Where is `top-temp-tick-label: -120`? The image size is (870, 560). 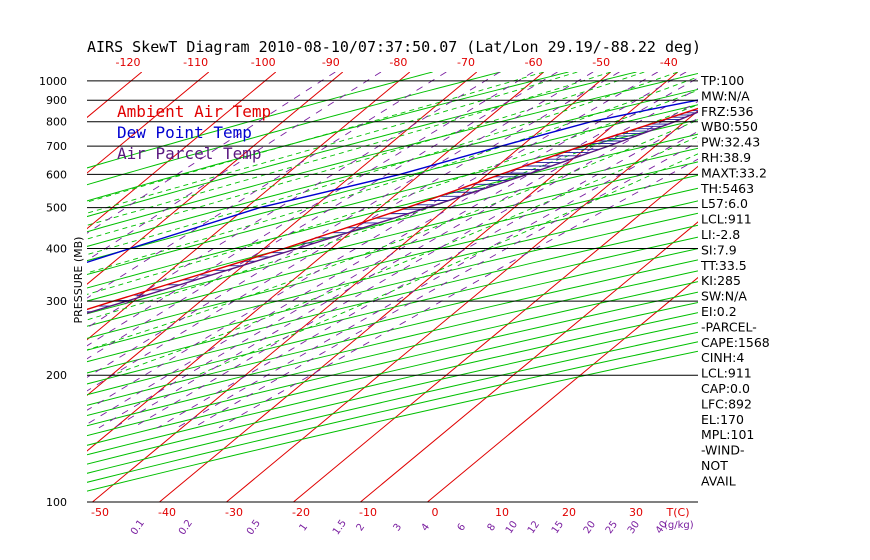
top-temp-tick-label: -120 is located at coordinates (128, 62).